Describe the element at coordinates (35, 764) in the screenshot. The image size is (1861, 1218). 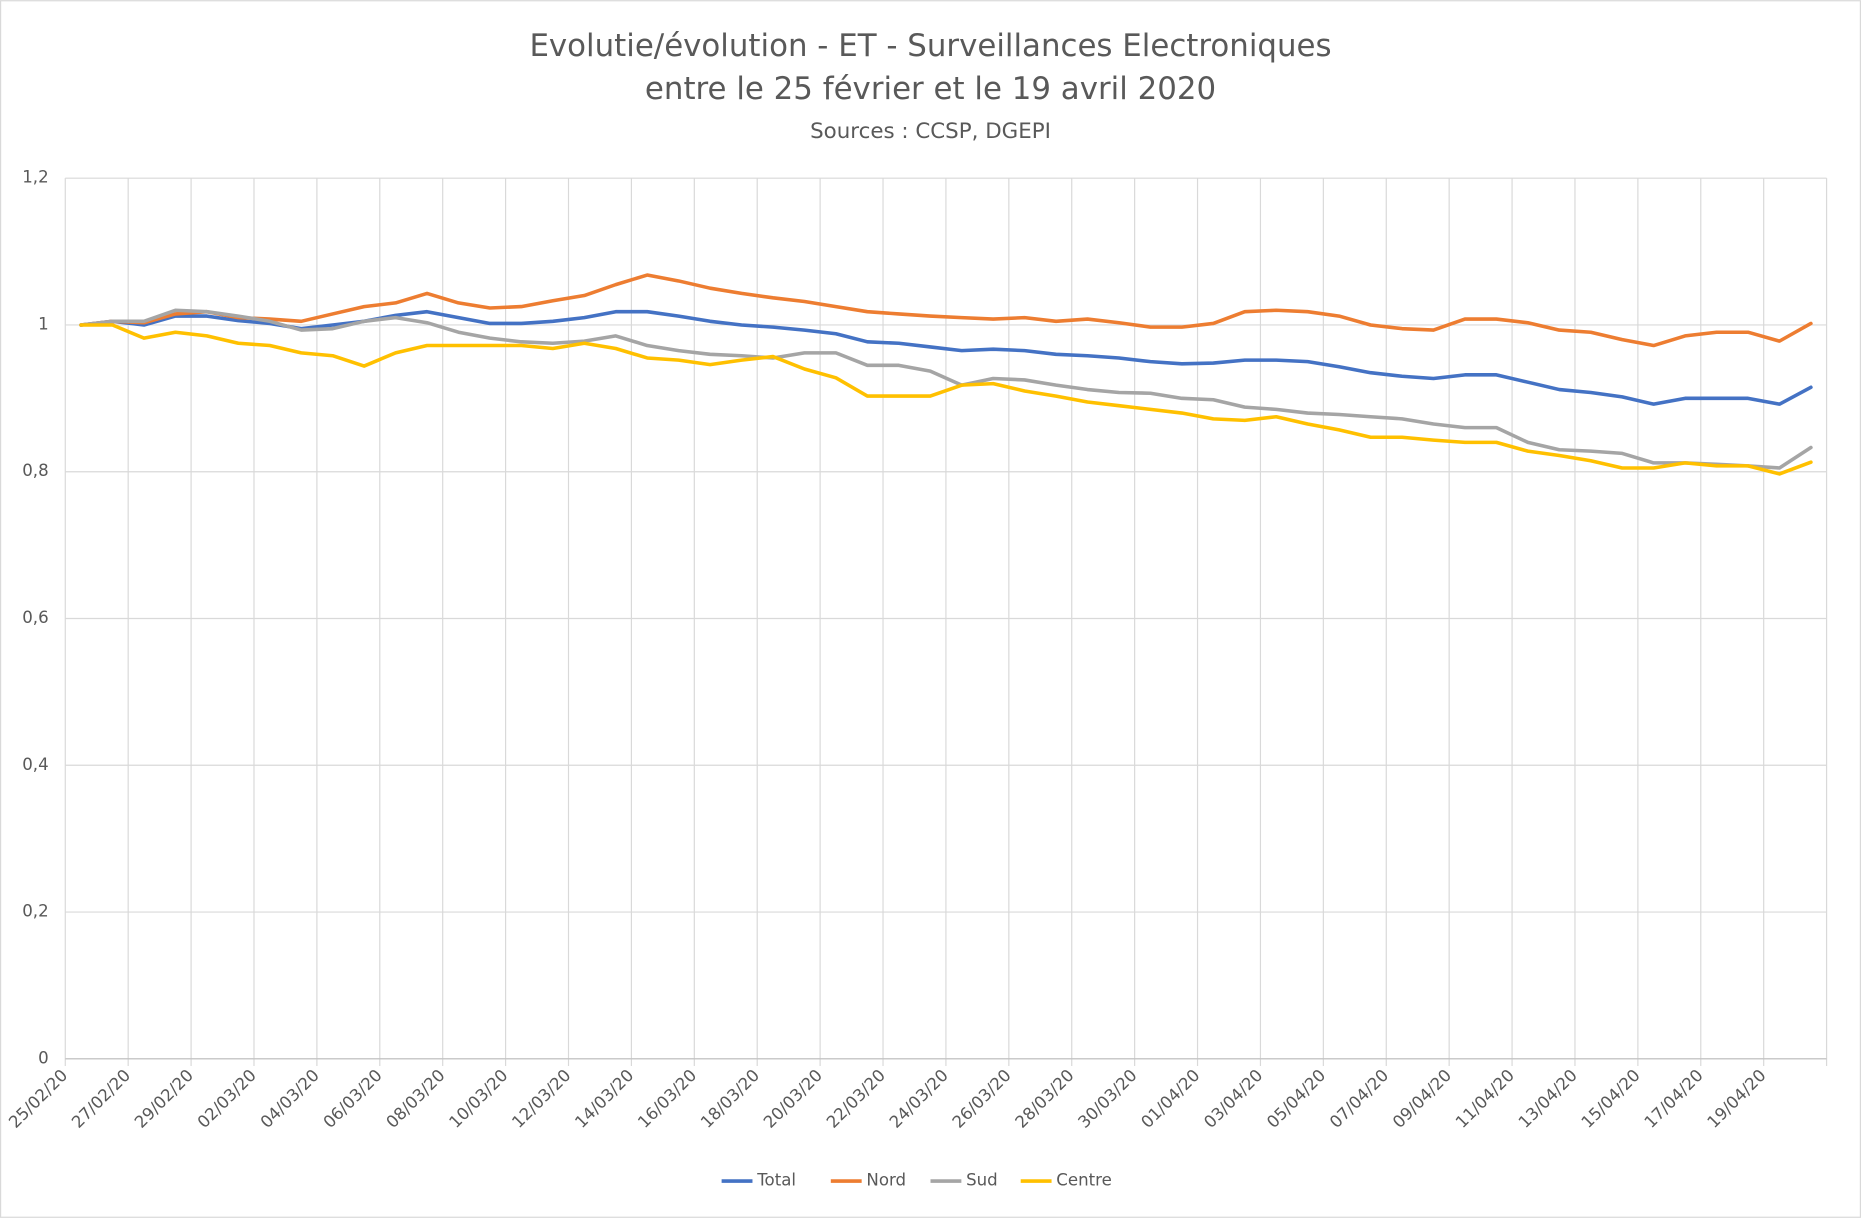
I see `y-tick-label: 0,4` at that location.